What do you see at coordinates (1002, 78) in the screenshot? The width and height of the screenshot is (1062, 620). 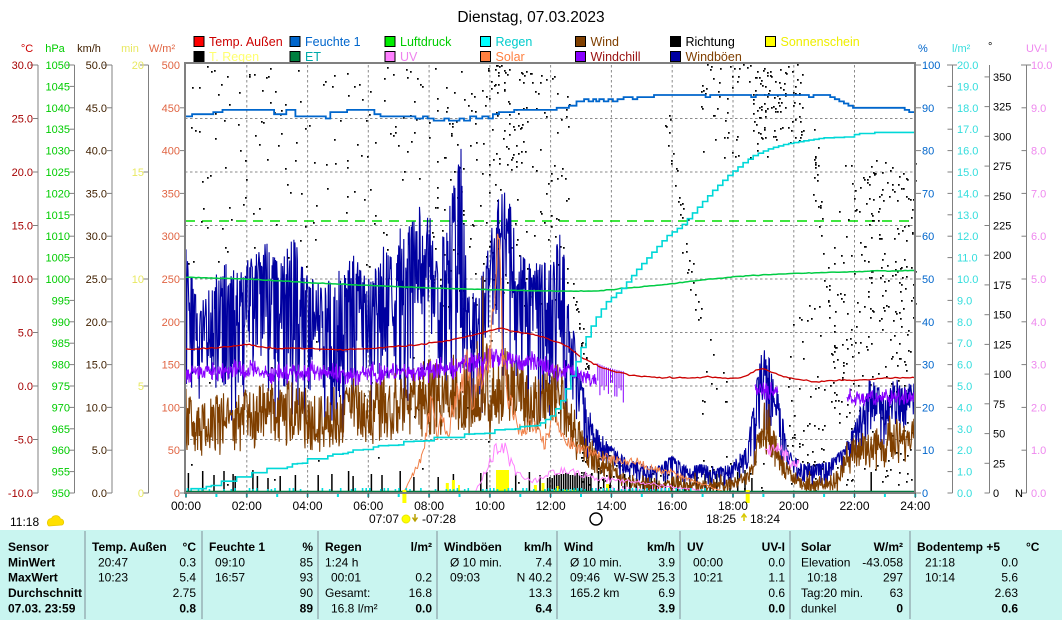 I see `svg-text: 350` at bounding box center [1002, 78].